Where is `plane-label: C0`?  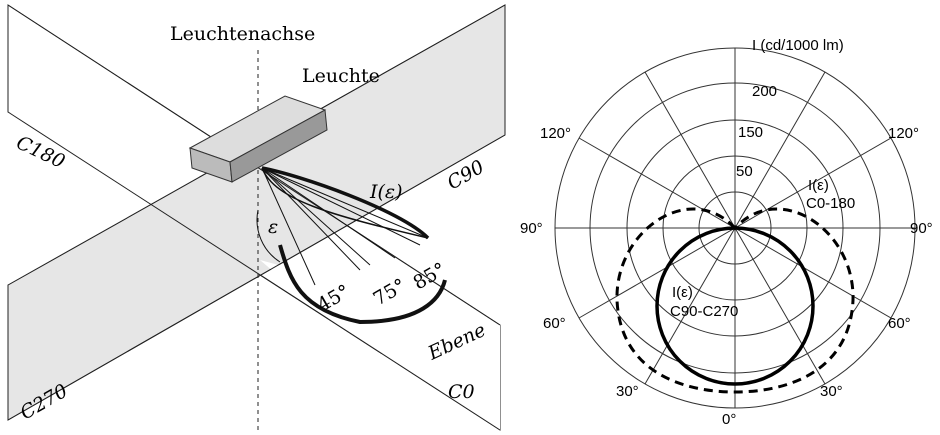
plane-label: C0 is located at coordinates (461, 392).